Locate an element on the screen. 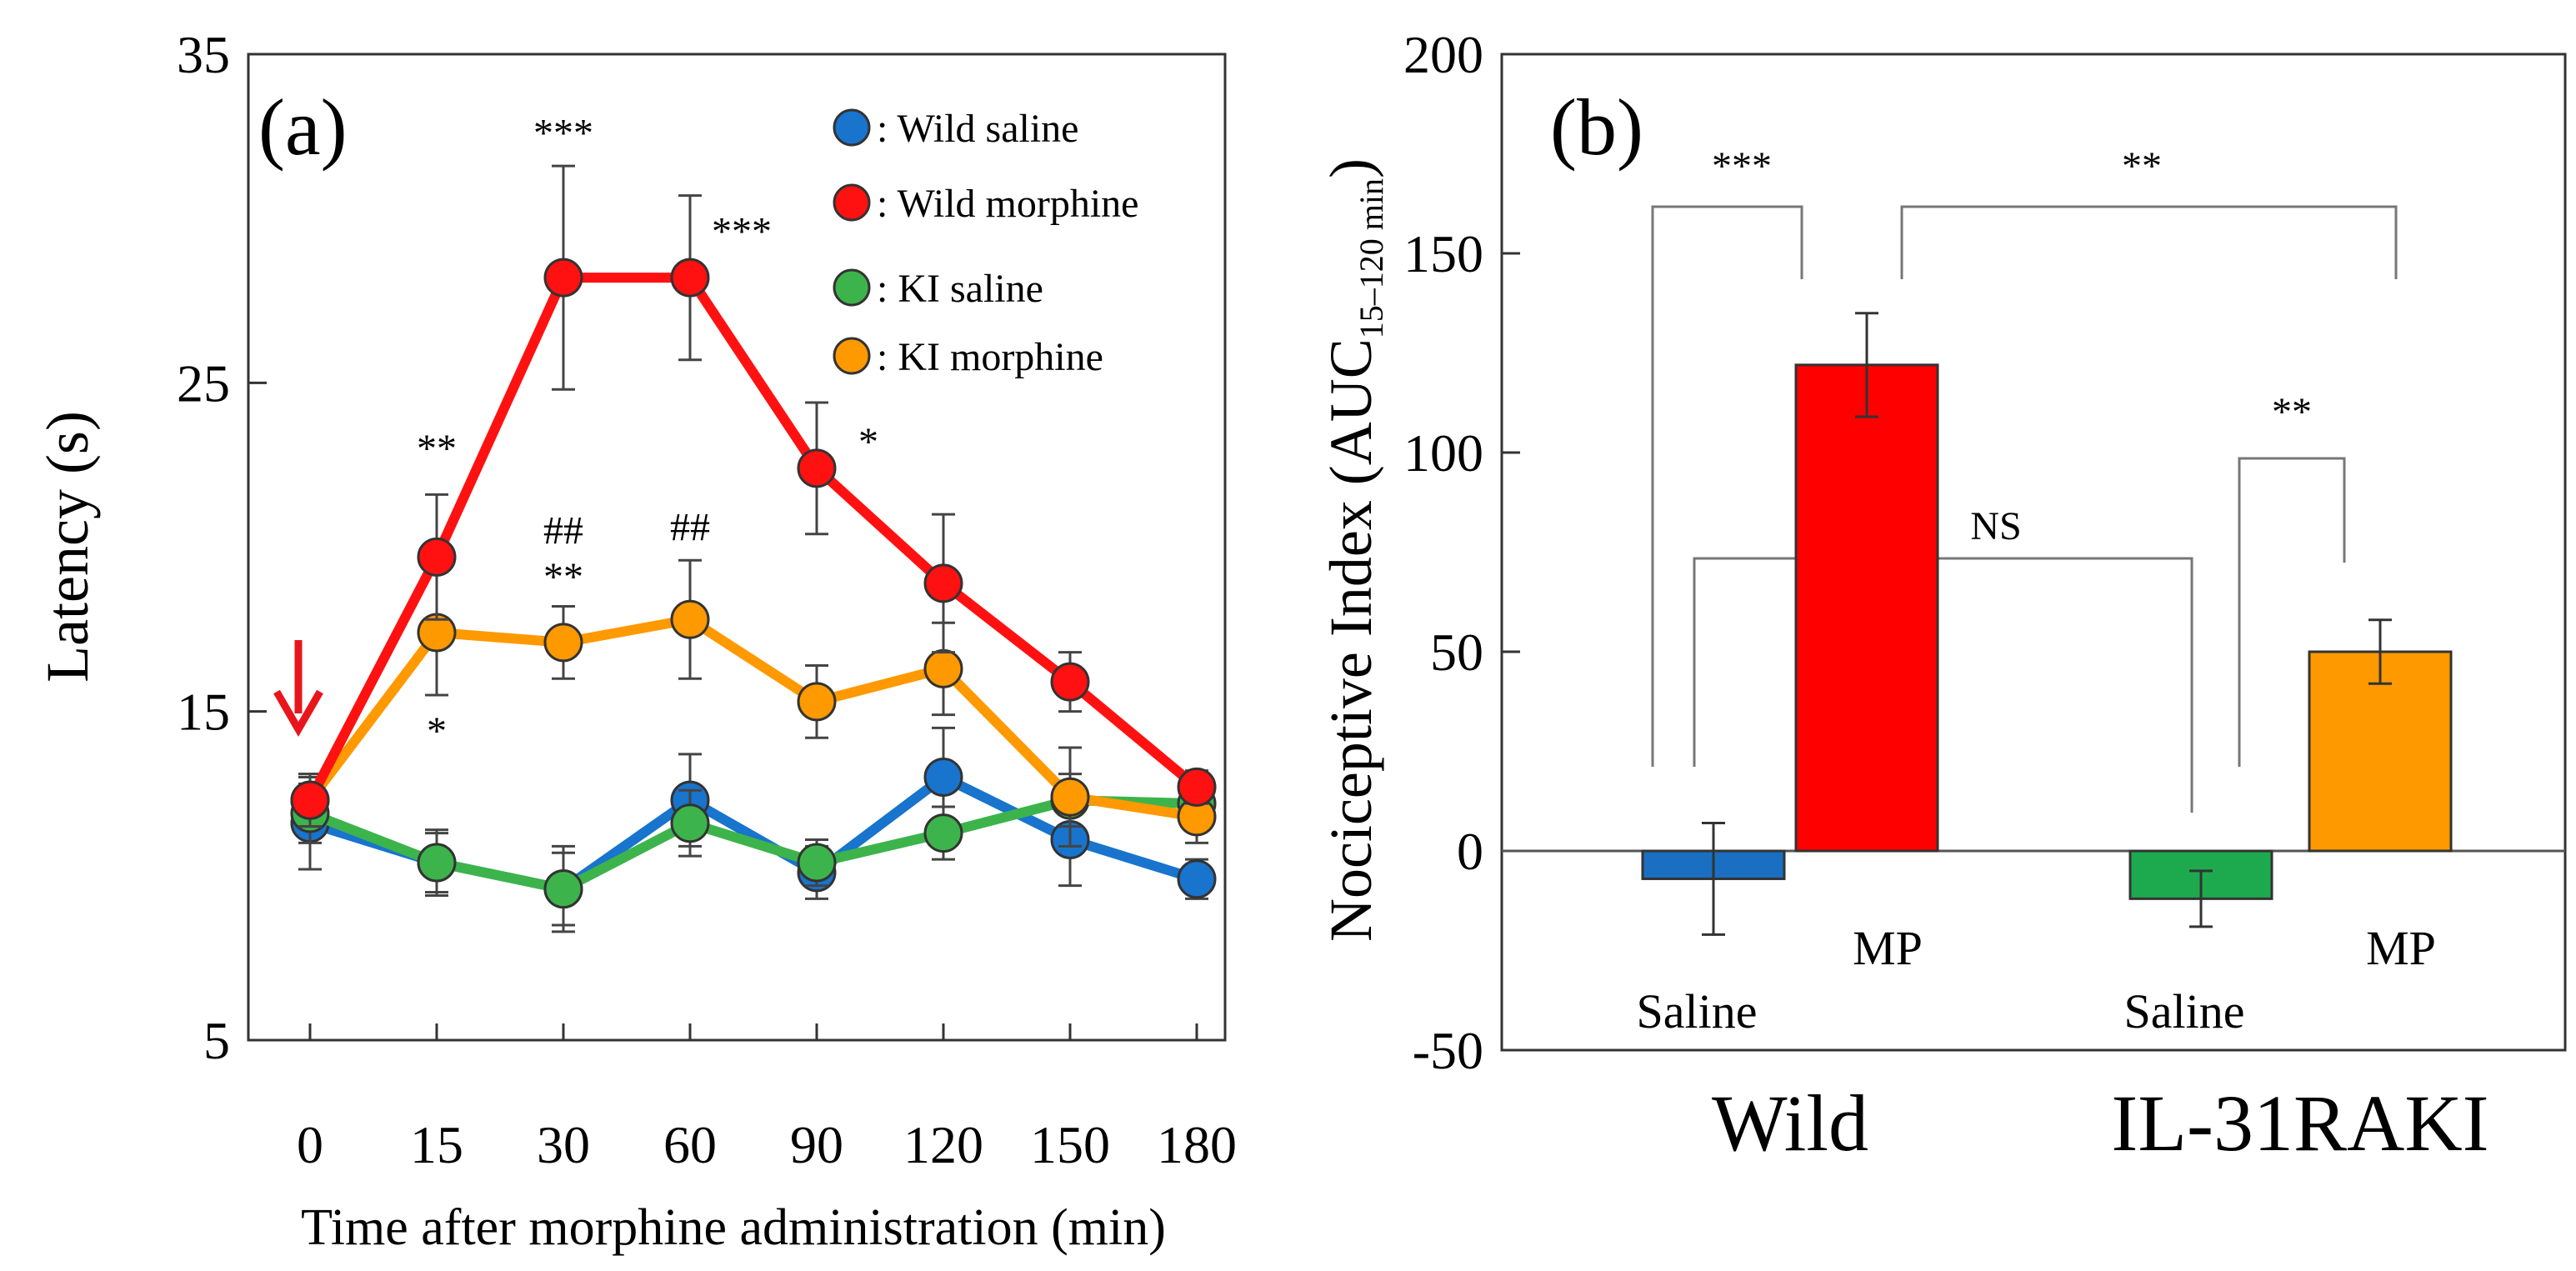 The width and height of the screenshot is (2576, 1271). y-tick-label-b: 200 is located at coordinates (1443, 54).